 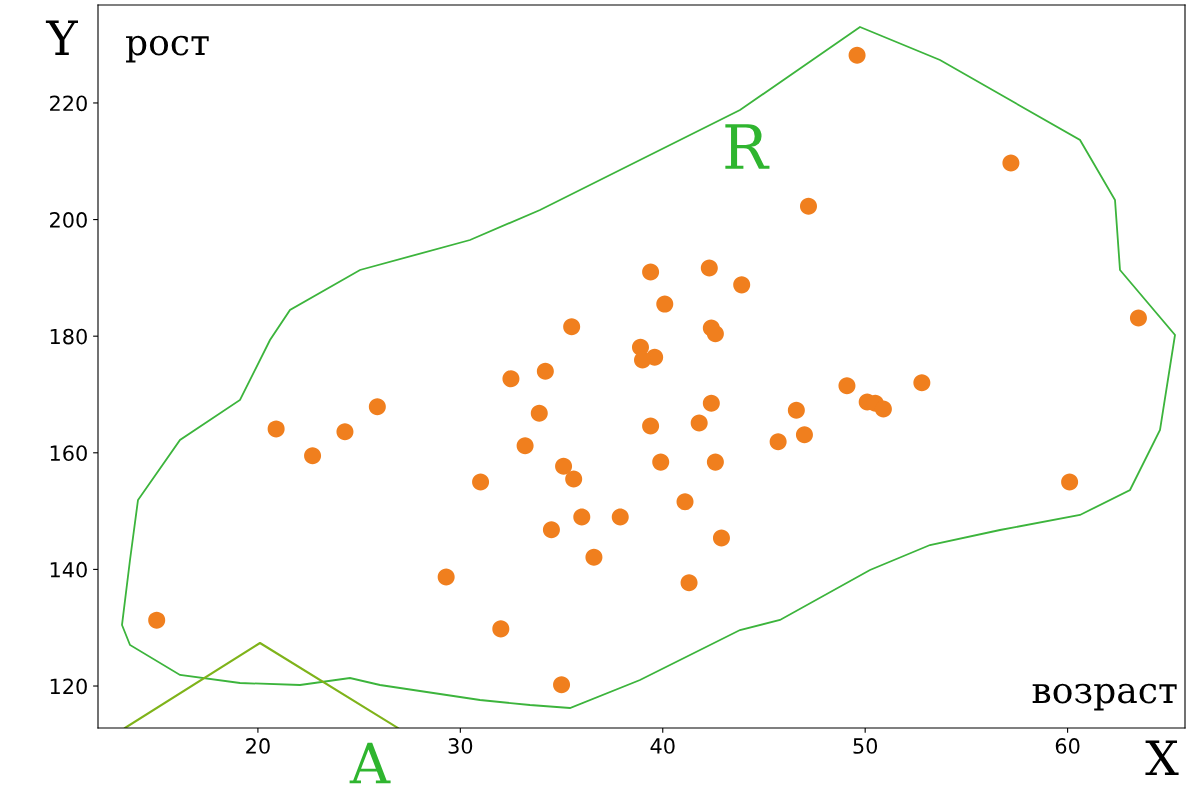 I want to click on y-tick-label: 220, so click(x=68, y=103).